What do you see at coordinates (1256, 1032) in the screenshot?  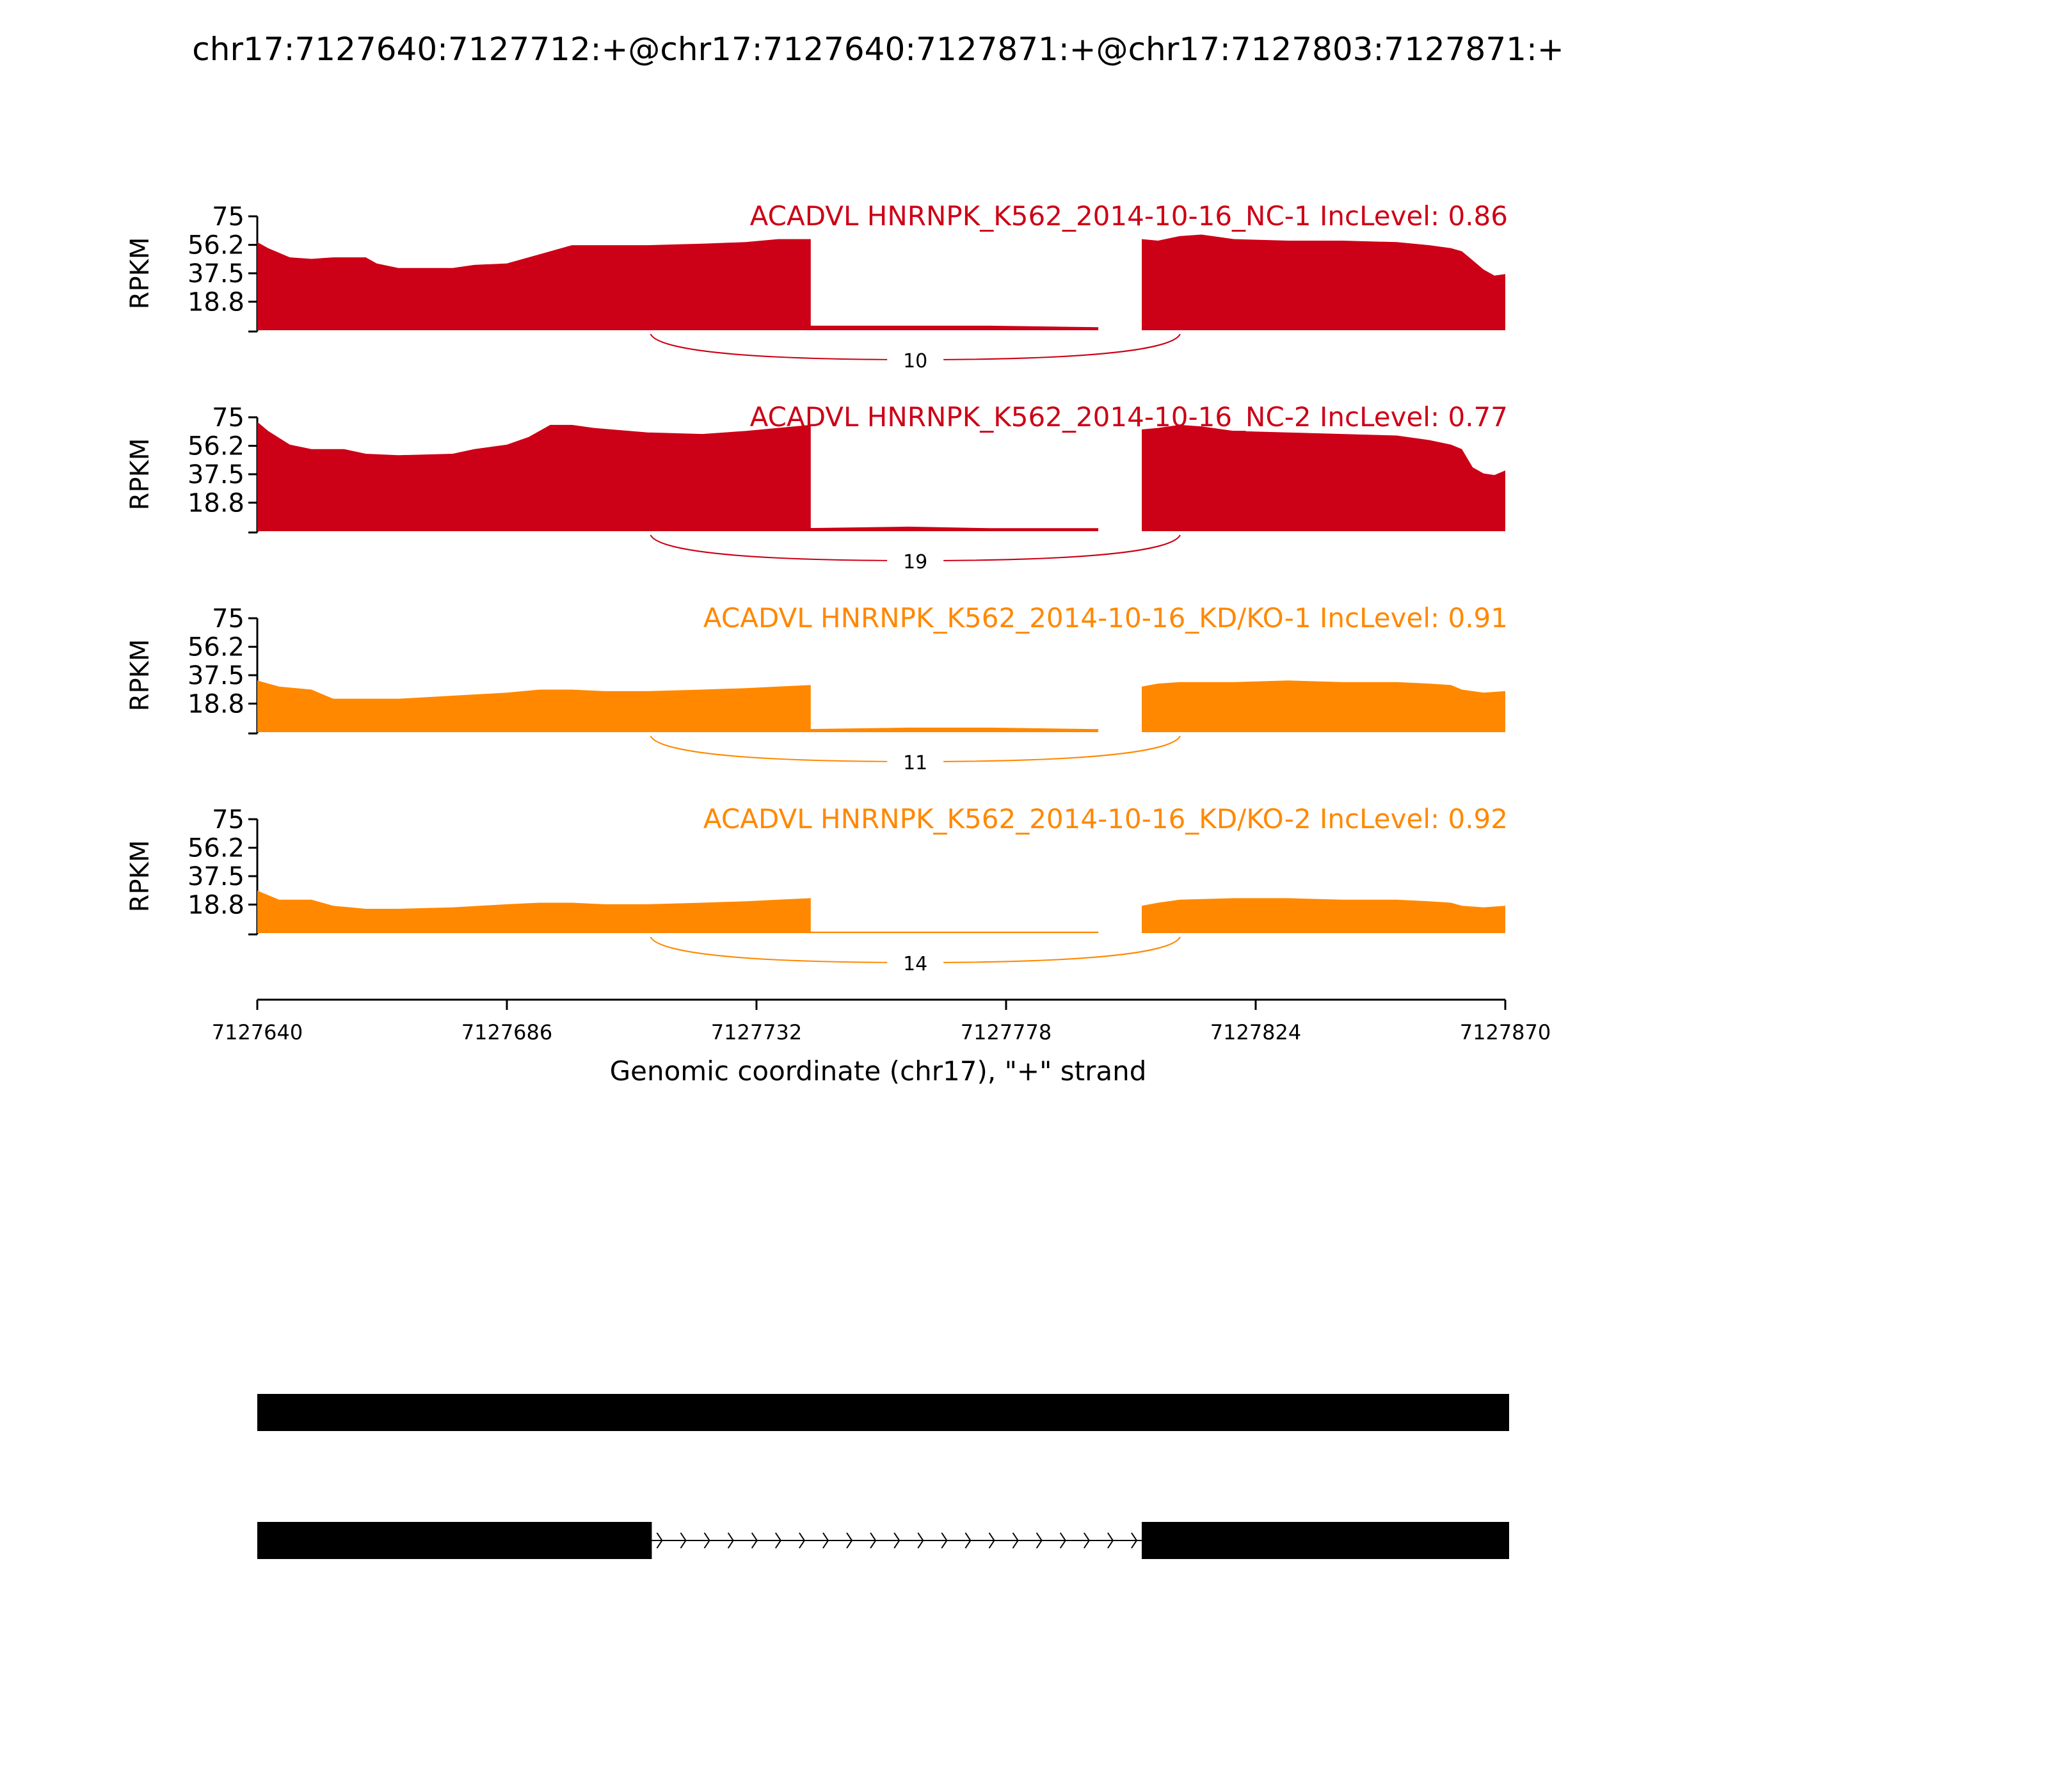 I see `x-tick-label: 7127824` at bounding box center [1256, 1032].